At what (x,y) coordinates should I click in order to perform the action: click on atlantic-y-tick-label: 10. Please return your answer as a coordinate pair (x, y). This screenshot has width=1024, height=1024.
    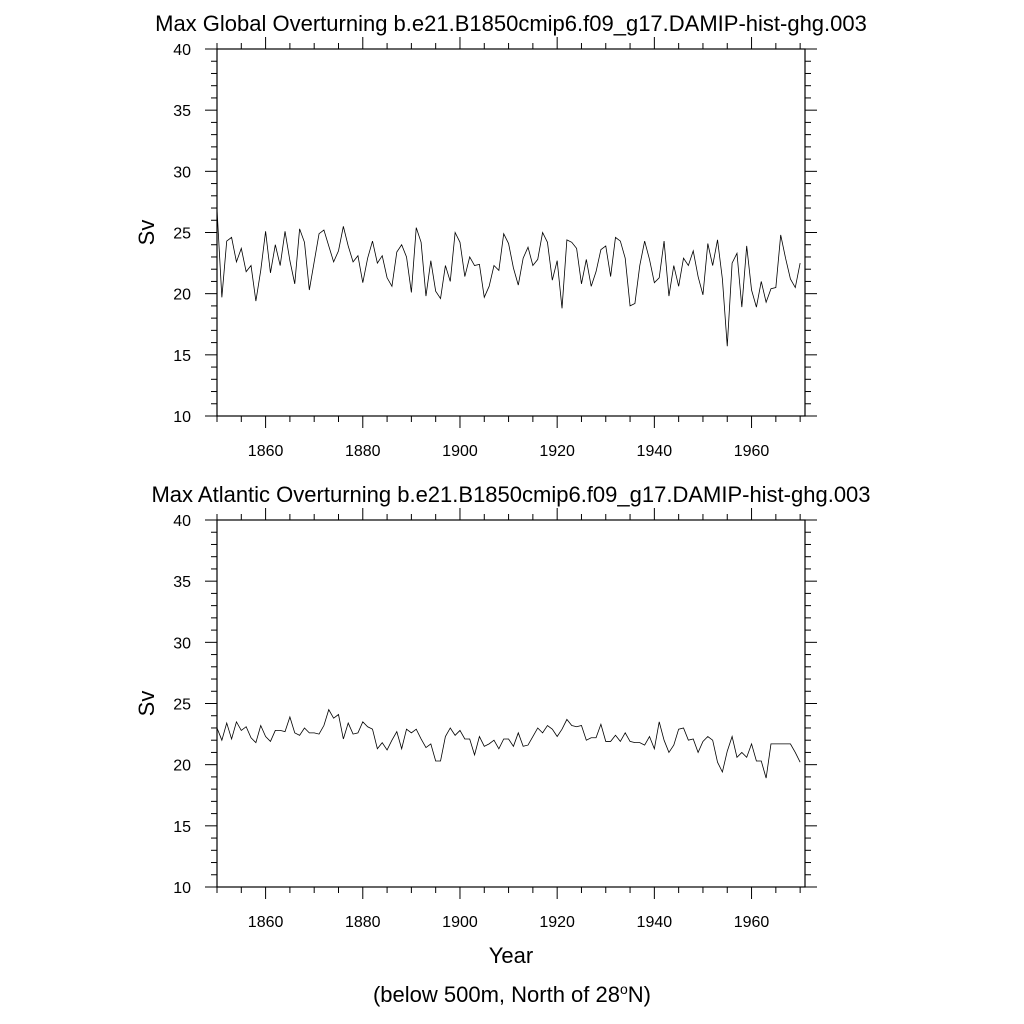
    Looking at the image, I should click on (182, 888).